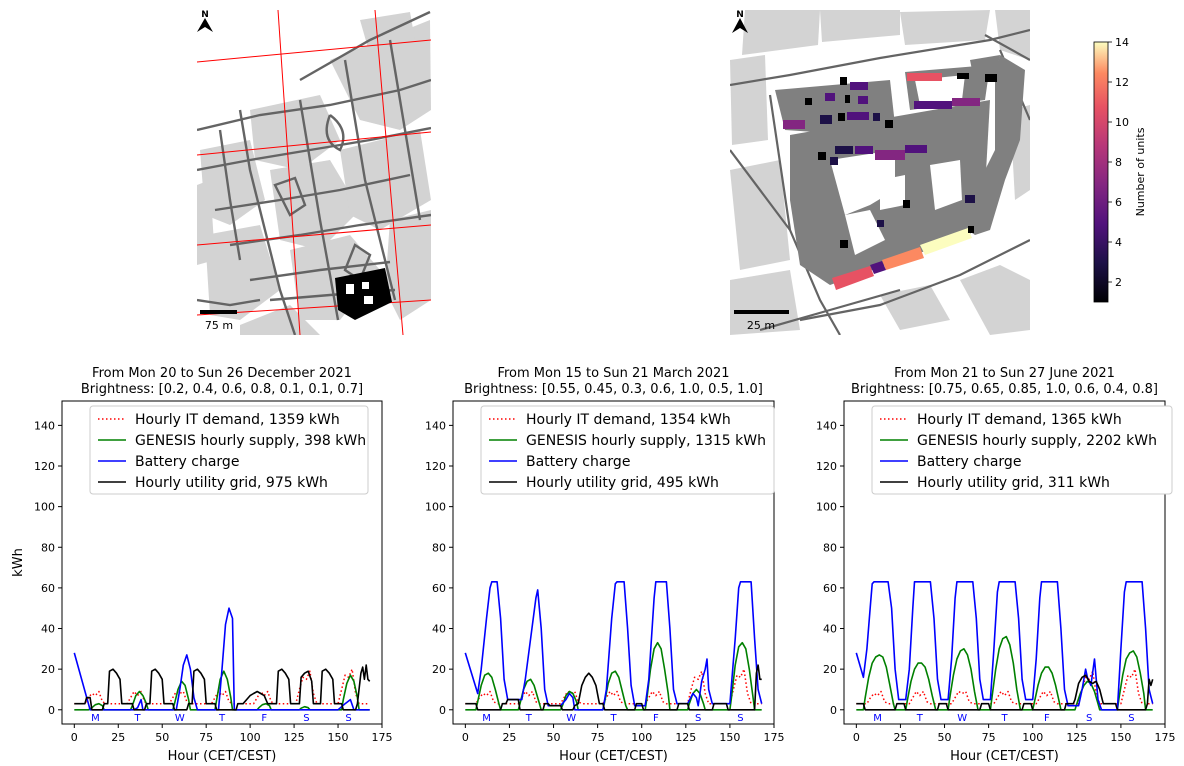  I want to click on series-line-genesis, so click(1004, 673).